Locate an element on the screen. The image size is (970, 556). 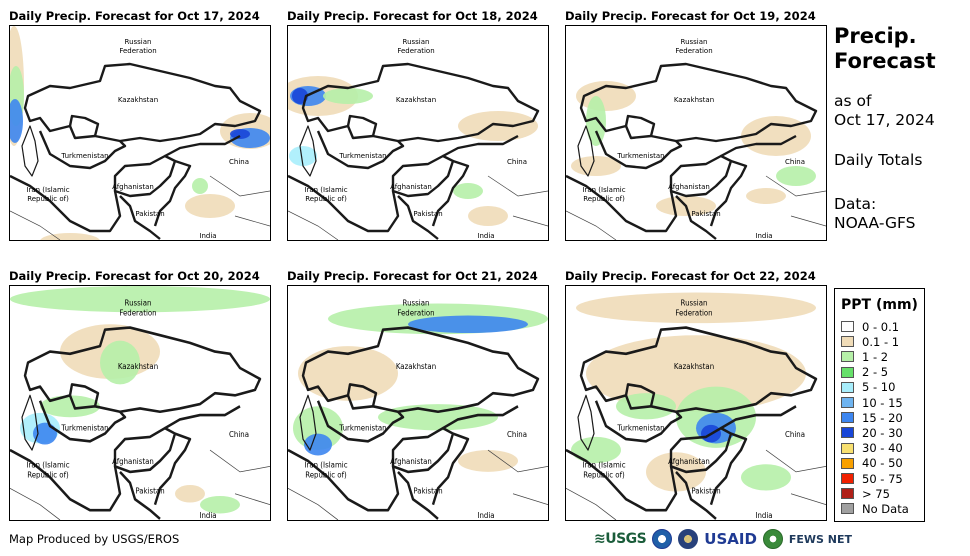
legend-item: 20 - 30 is located at coordinates (872, 433).